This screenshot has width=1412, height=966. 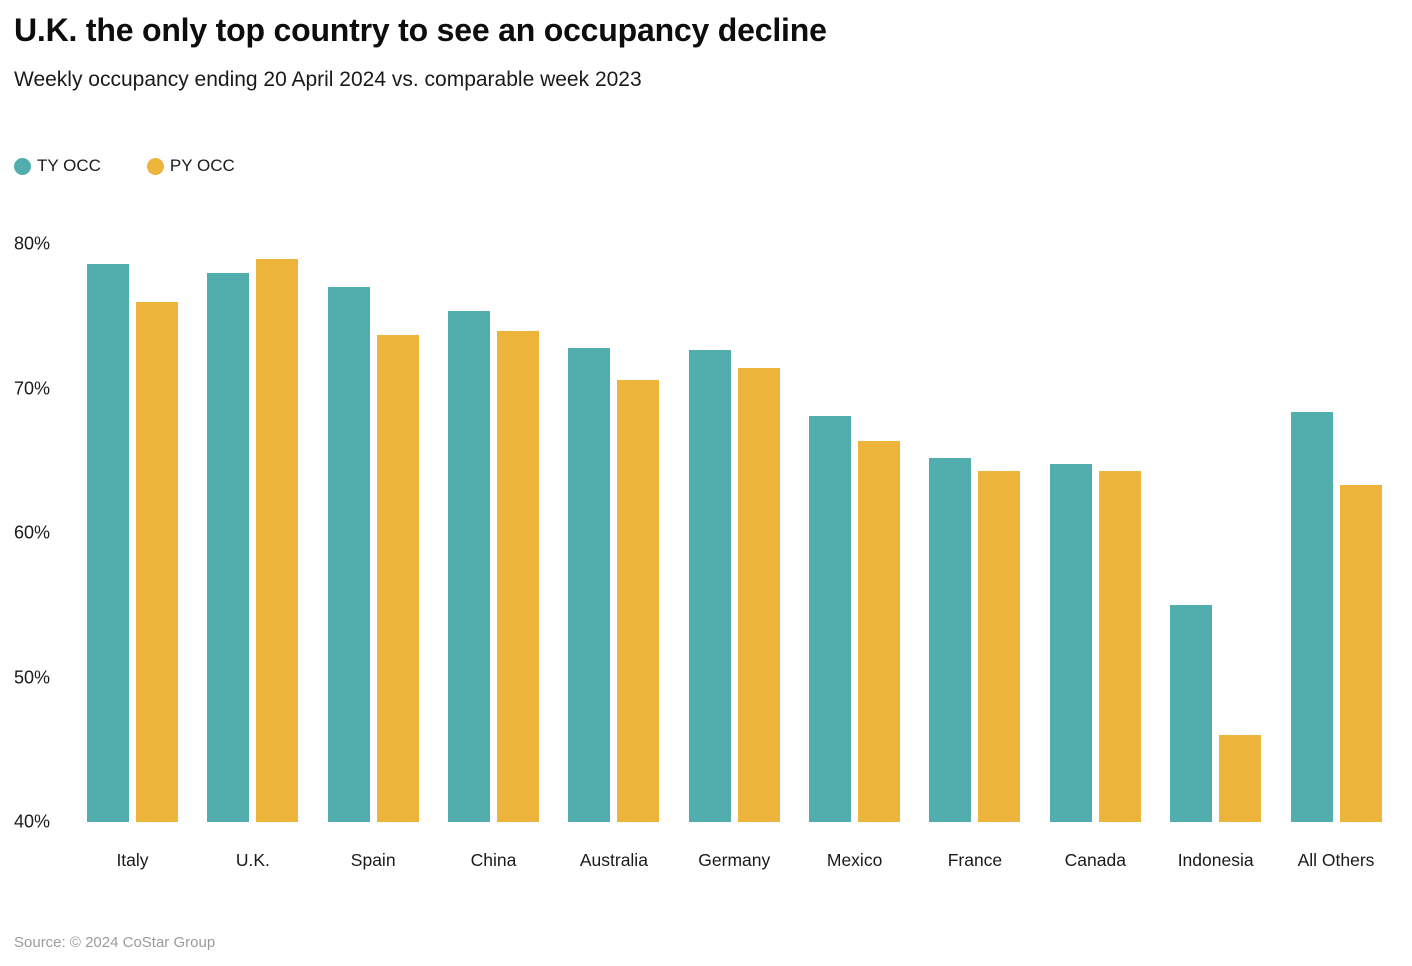 I want to click on legend-label-ty-occ: TY OCC, so click(x=69, y=165).